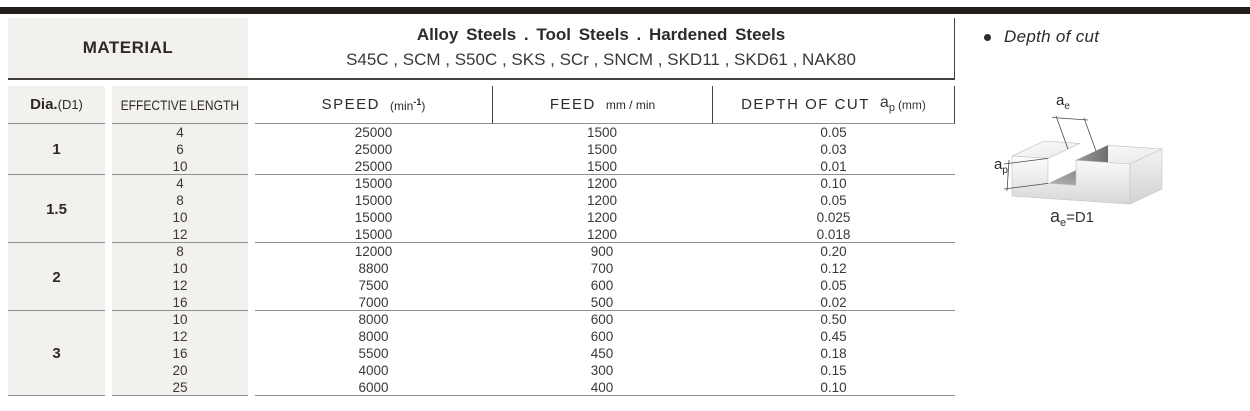 Image resolution: width=1250 pixels, height=411 pixels. Describe the element at coordinates (56, 209) in the screenshot. I see `dia-value: 1.5` at that location.